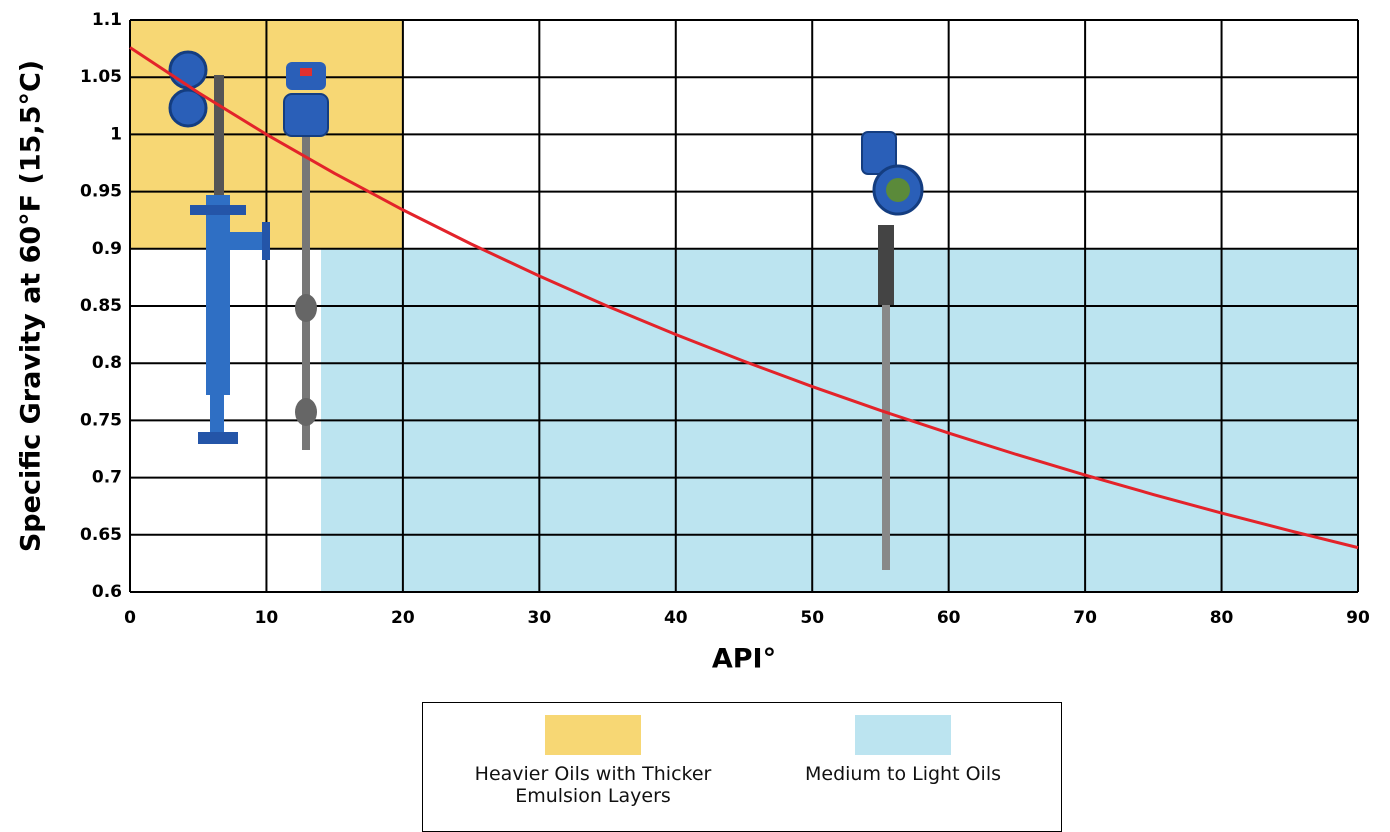 Image resolution: width=1390 pixels, height=832 pixels. Describe the element at coordinates (676, 618) in the screenshot. I see `x-tick-label: 40` at that location.